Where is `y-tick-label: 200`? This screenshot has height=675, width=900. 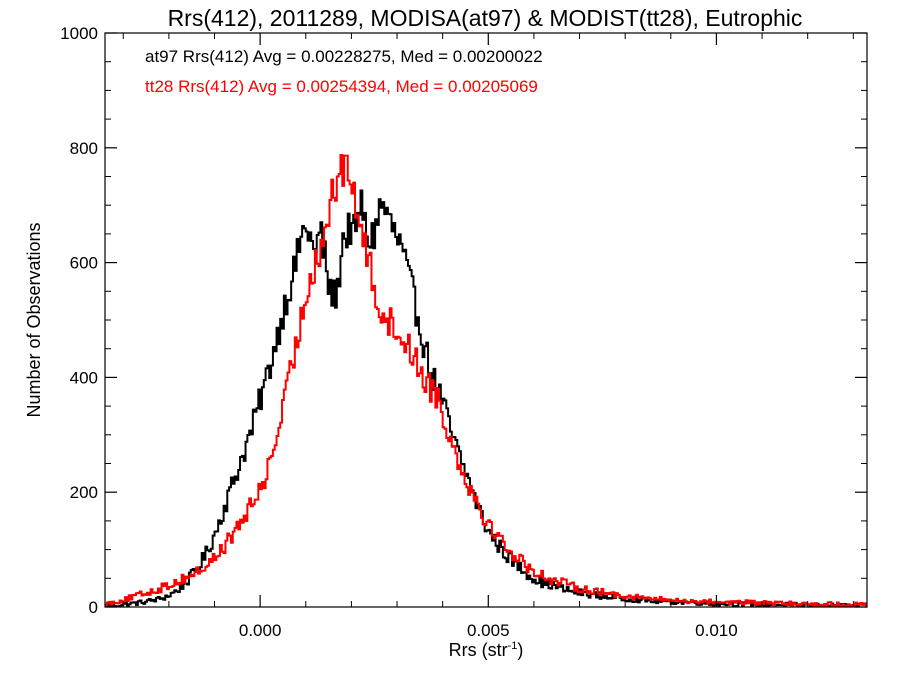 y-tick-label: 200 is located at coordinates (84, 492).